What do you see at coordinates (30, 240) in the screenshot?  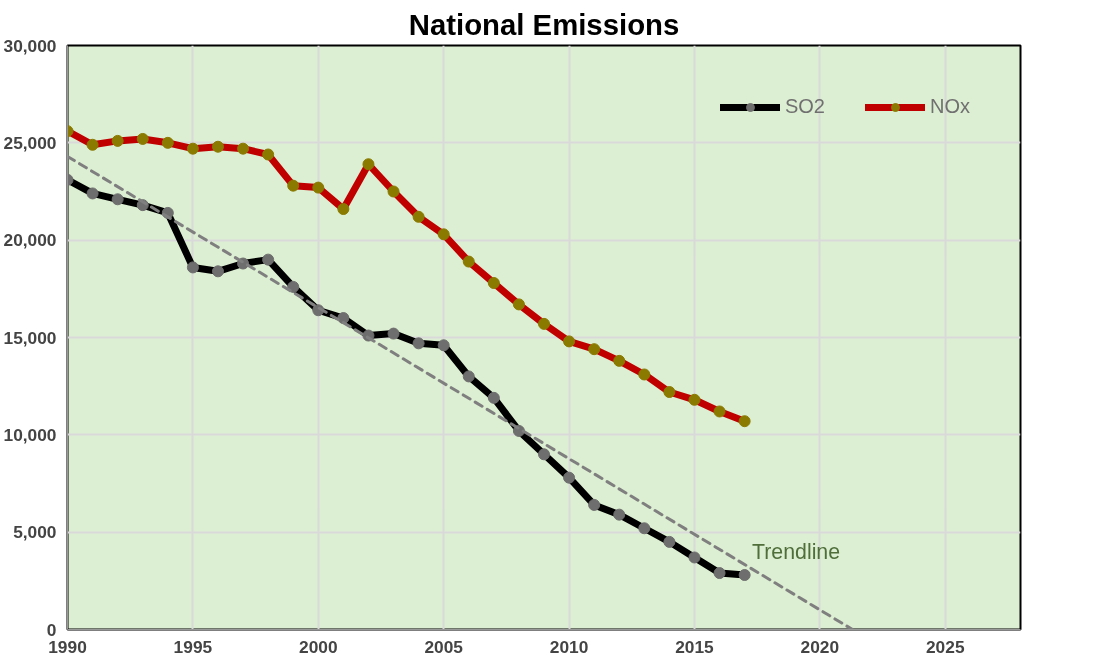 I see `y-tick-label: 20,000` at bounding box center [30, 240].